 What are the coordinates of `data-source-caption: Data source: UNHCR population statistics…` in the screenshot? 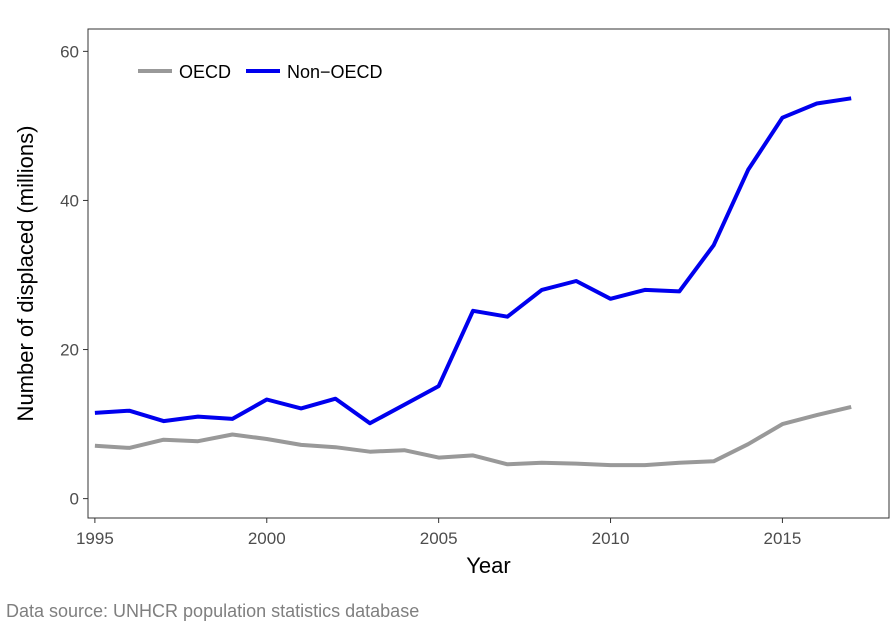 It's located at (213, 611).